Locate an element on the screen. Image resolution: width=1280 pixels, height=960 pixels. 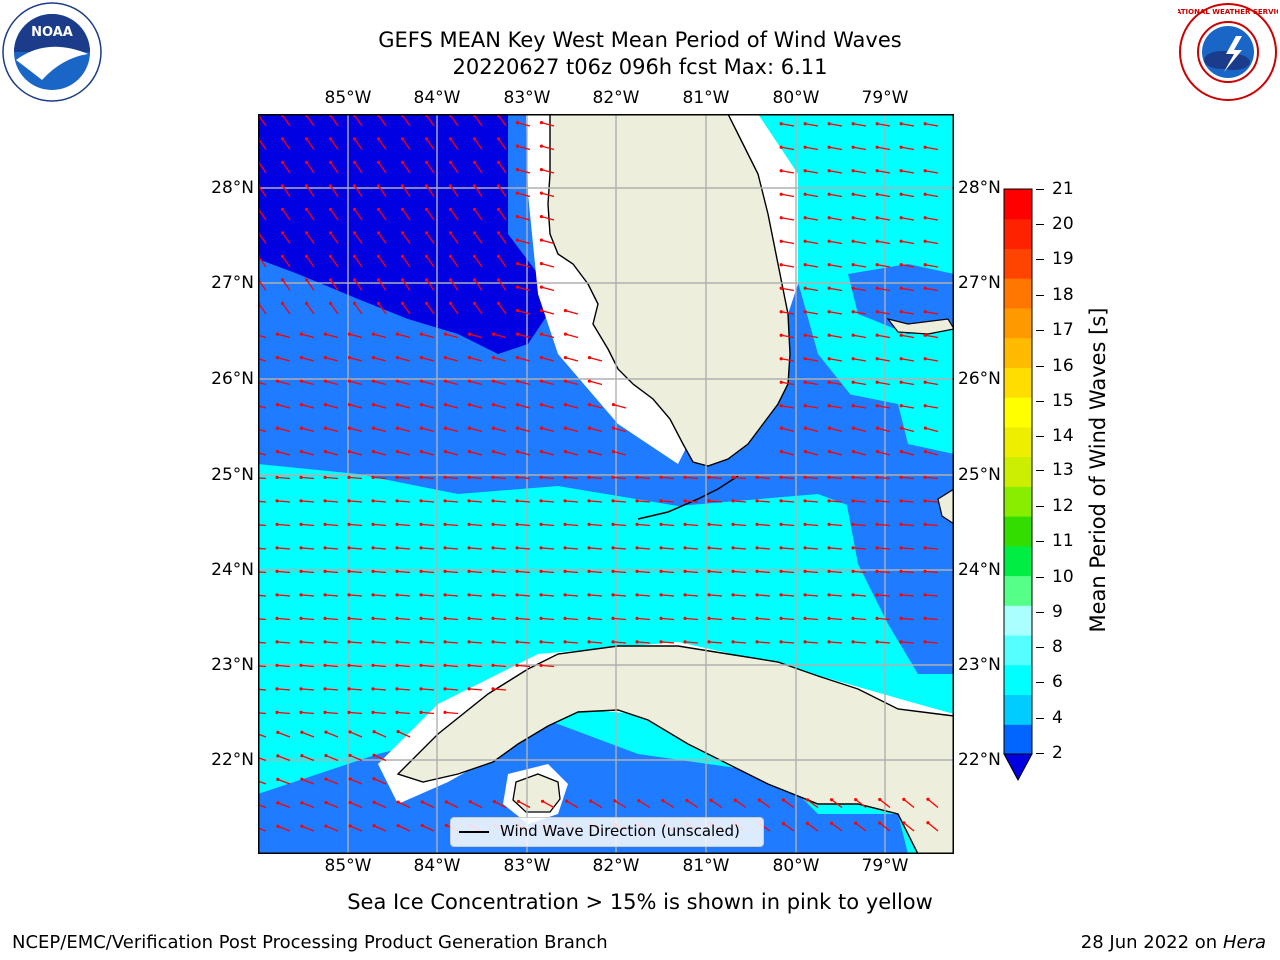
lon-label-top: 83°W is located at coordinates (527, 98).